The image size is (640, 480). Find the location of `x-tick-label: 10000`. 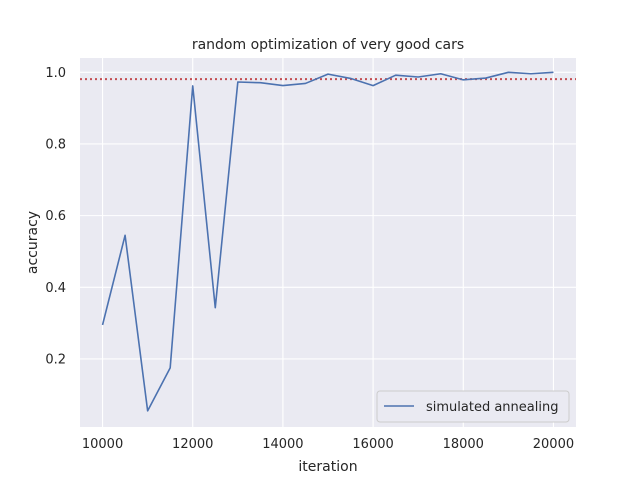

x-tick-label: 10000 is located at coordinates (102, 444).